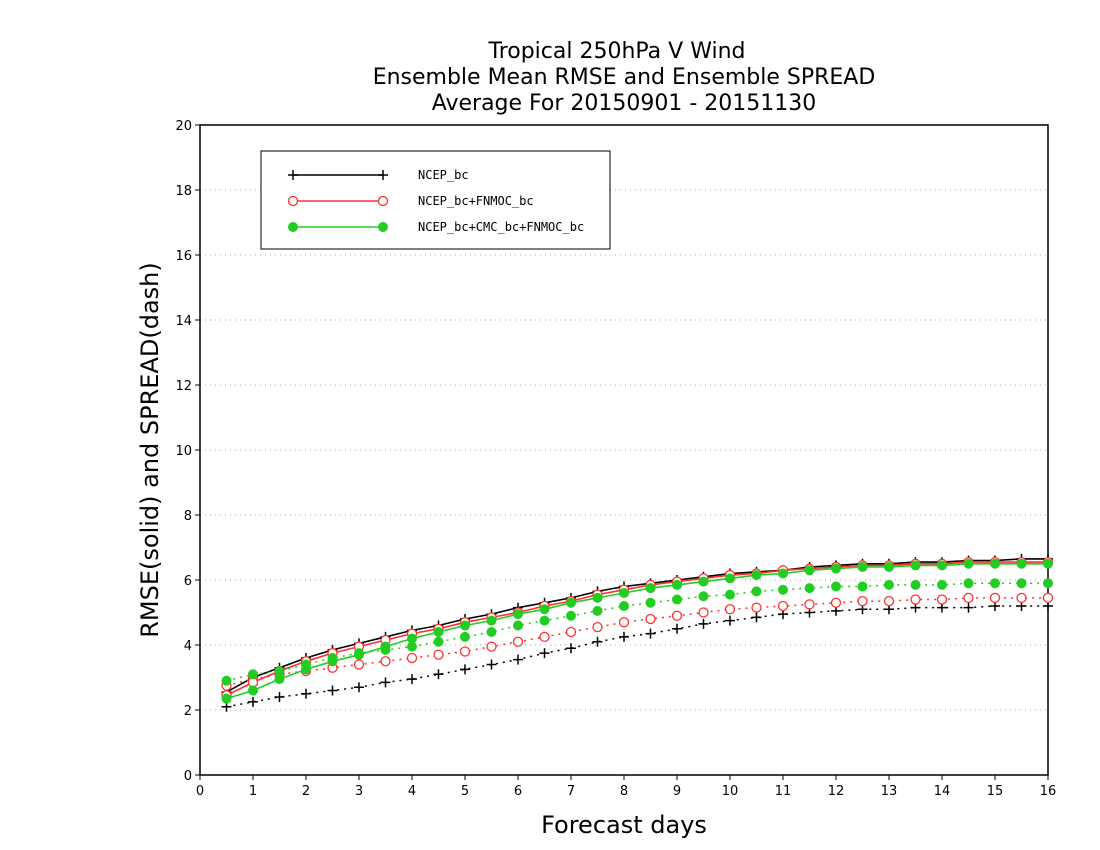 The height and width of the screenshot is (850, 1100). What do you see at coordinates (476, 201) in the screenshot?
I see `legend-label: NCEP_bc+FNMOC_bc` at bounding box center [476, 201].